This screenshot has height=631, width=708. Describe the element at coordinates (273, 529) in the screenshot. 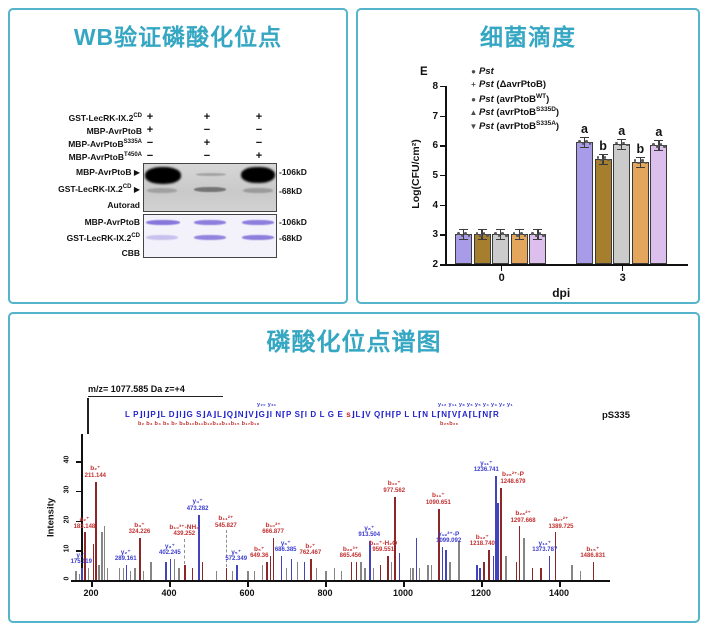

I see `peak-label: b₁₀²⁺ 666.877` at that location.